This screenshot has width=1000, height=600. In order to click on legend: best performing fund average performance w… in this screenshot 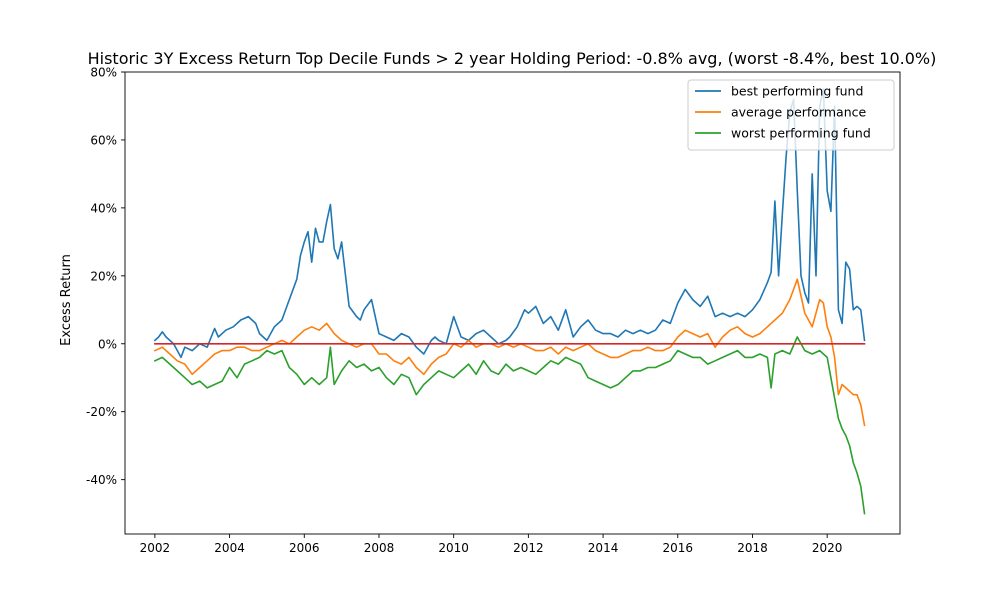, I will do `click(791, 115)`.